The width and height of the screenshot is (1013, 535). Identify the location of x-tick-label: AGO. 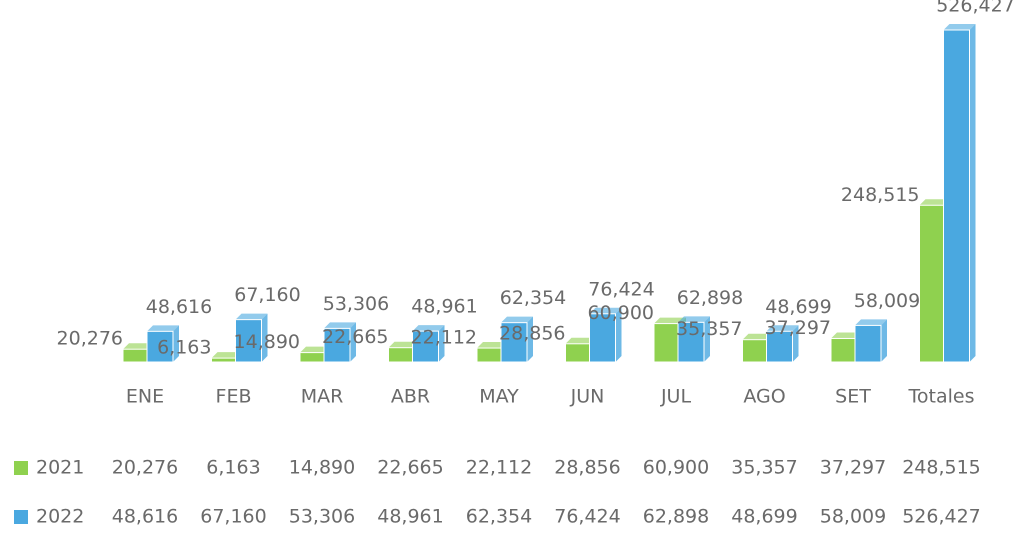
(764, 397).